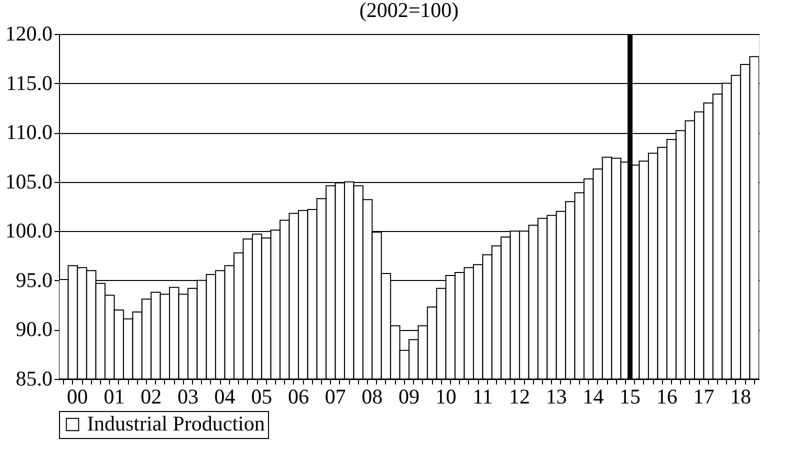  I want to click on x-tick-label: 05, so click(261, 396).